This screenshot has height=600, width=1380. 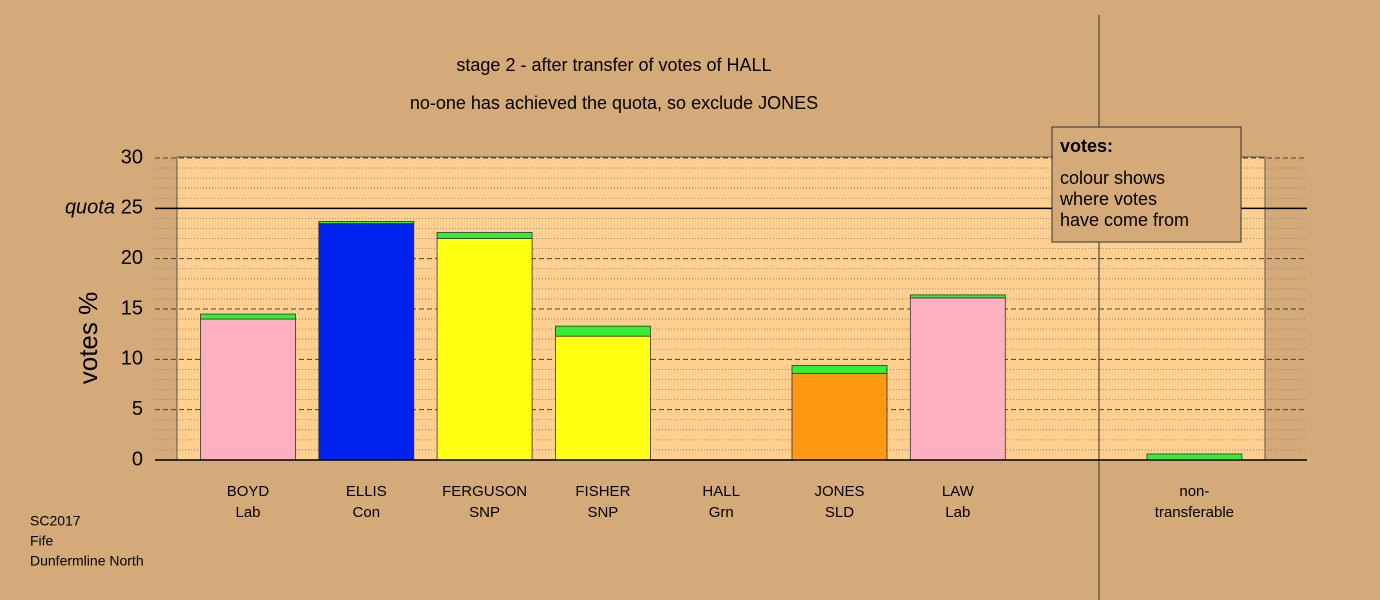 What do you see at coordinates (1112, 178) in the screenshot?
I see `legend-text: colour shows` at bounding box center [1112, 178].